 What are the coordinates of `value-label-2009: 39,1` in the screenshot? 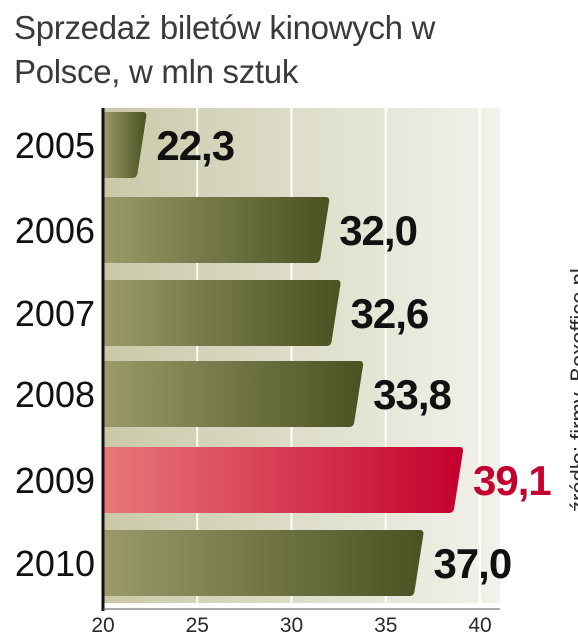 It's located at (512, 480).